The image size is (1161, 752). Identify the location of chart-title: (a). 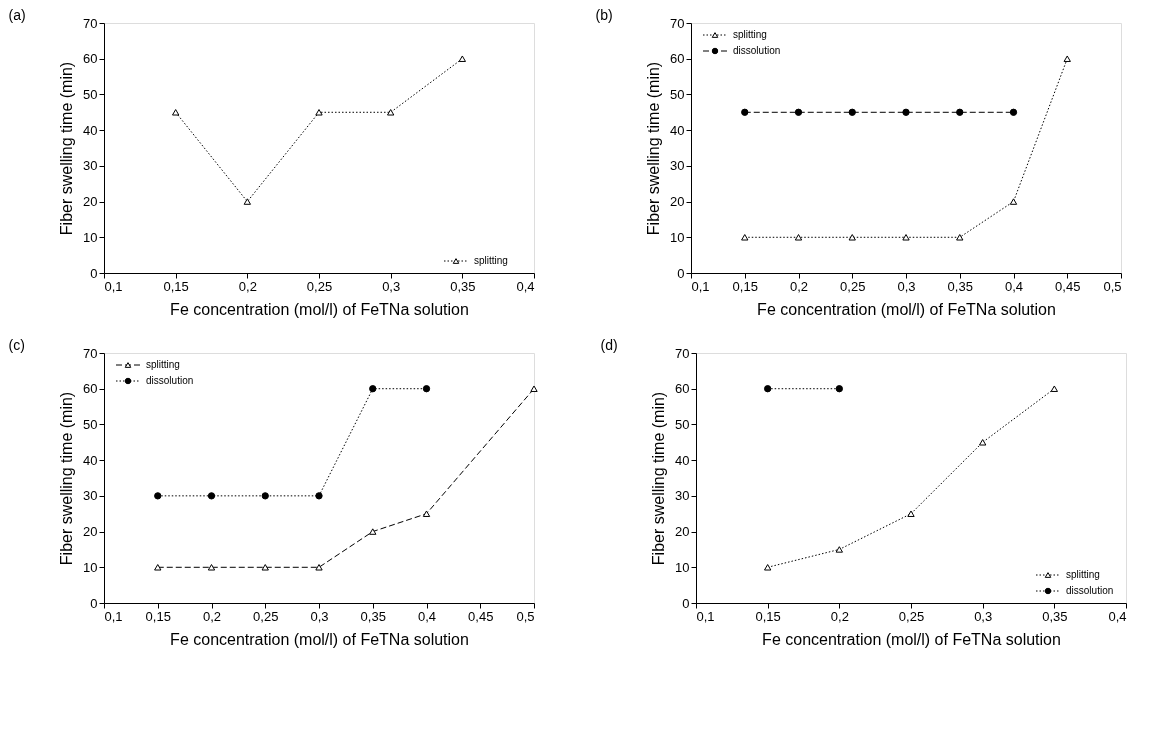
(17, 15).